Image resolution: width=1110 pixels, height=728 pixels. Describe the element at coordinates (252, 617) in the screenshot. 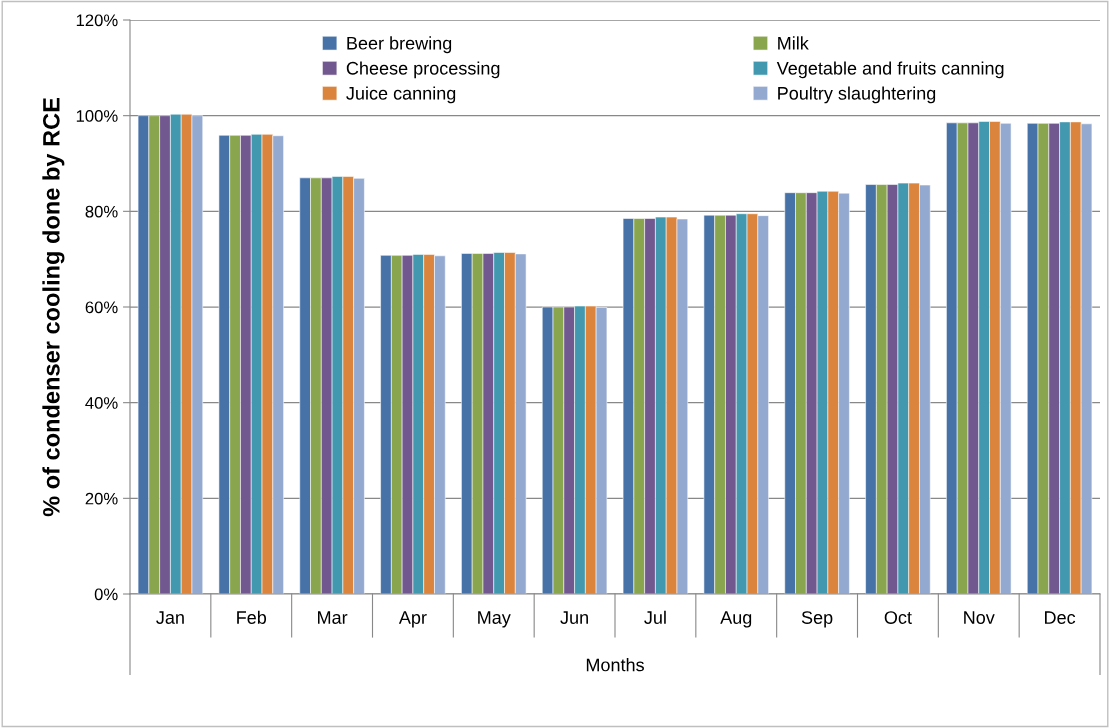

I see `x-tick-label: Feb` at that location.